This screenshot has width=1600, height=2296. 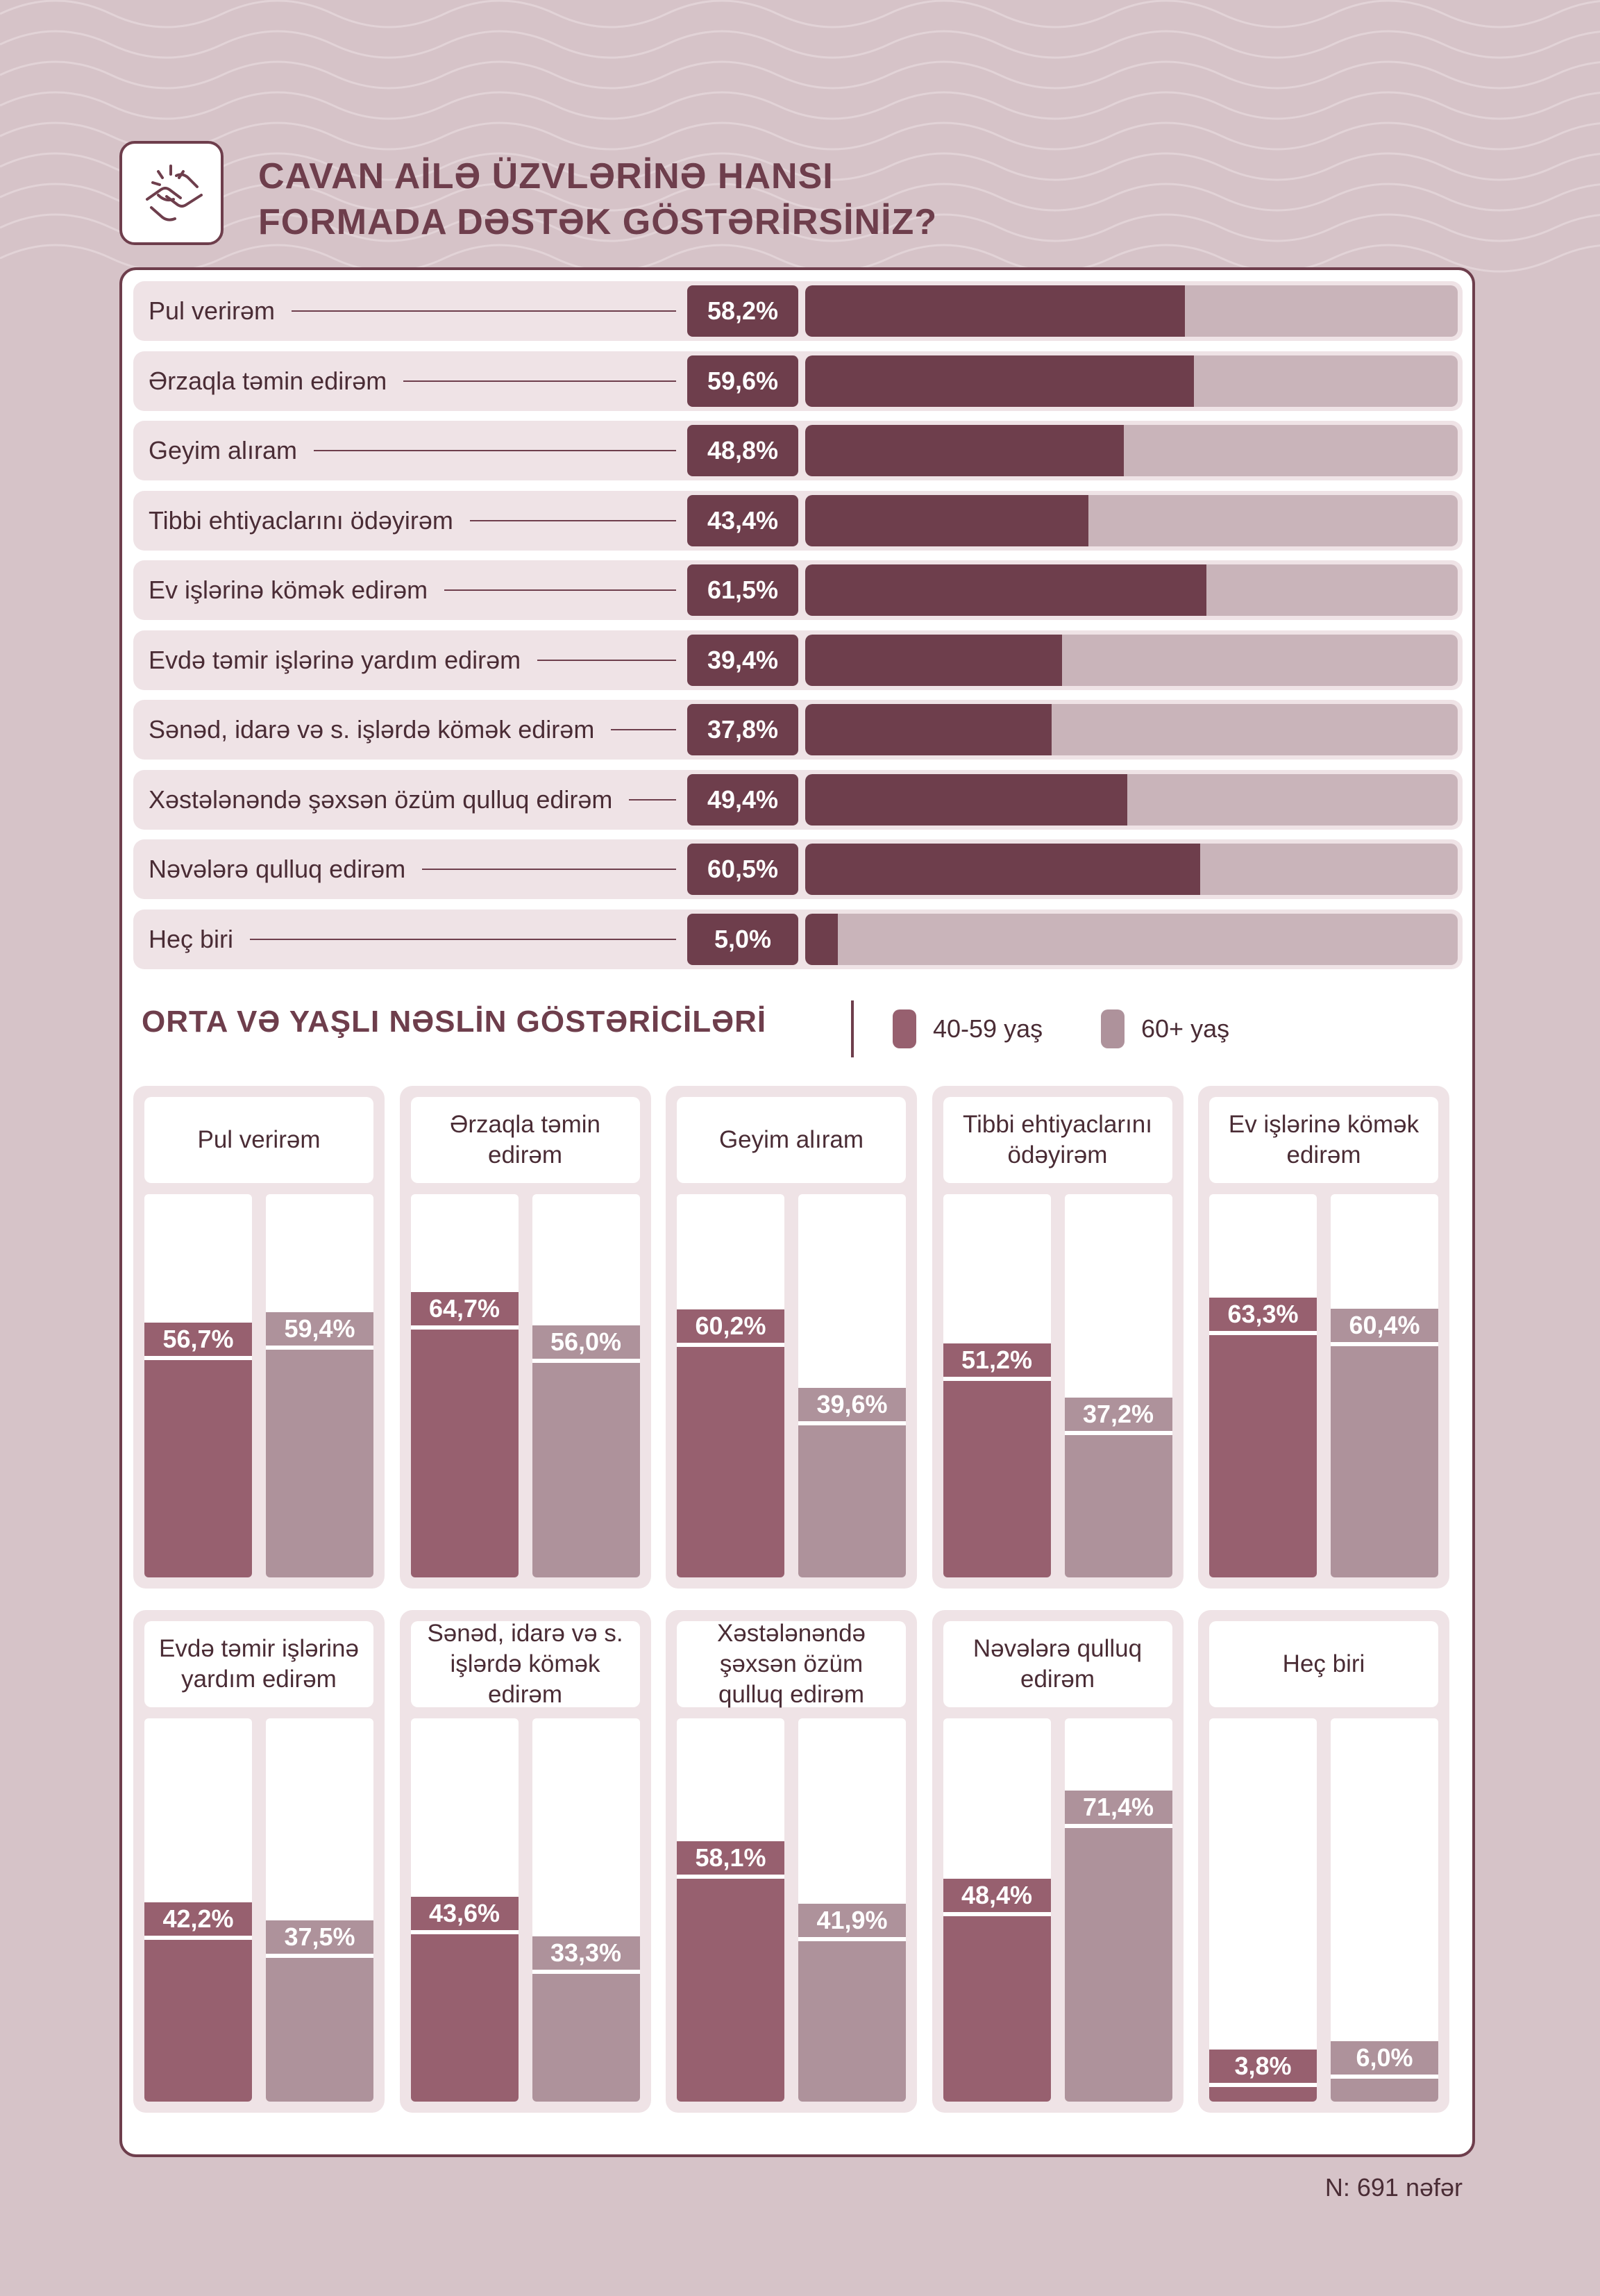 What do you see at coordinates (1057, 1140) in the screenshot?
I see `card-category-label: Tibbi ehtiyaclarını ödəyirəm` at bounding box center [1057, 1140].